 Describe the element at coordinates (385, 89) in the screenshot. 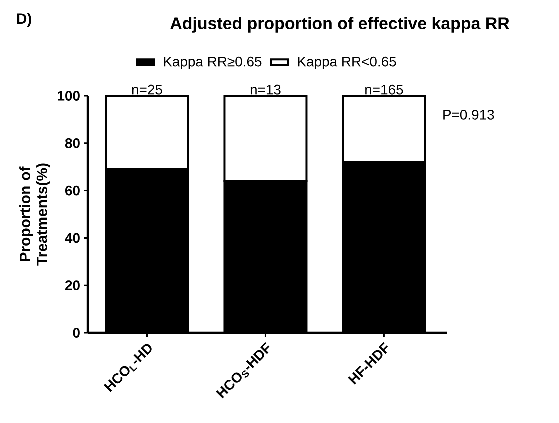

I see `annotation: n=165` at that location.